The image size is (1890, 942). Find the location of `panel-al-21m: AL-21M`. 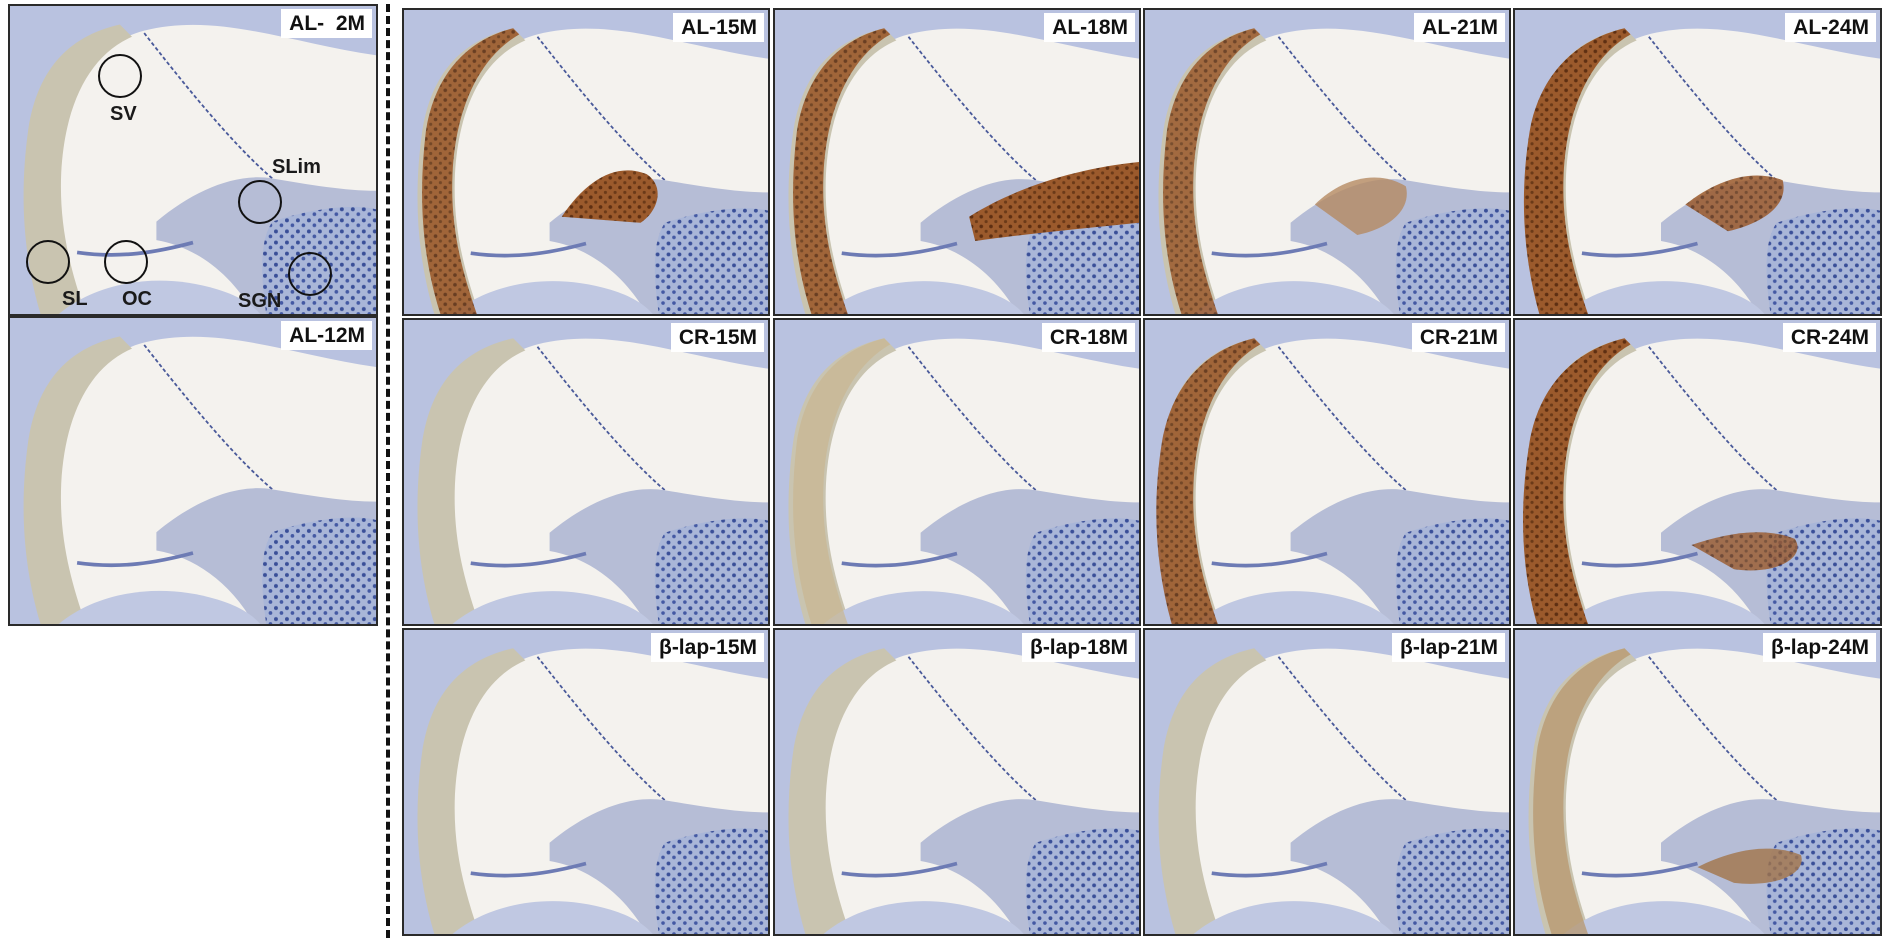

panel-al-21m: AL-21M is located at coordinates (1327, 162).